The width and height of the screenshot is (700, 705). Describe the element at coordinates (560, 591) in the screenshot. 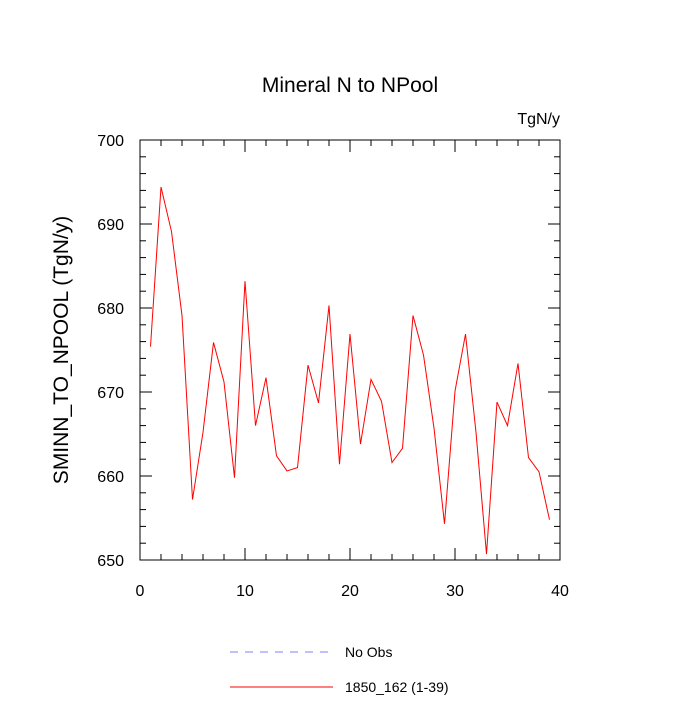

I see `x-tick-label: 40` at that location.